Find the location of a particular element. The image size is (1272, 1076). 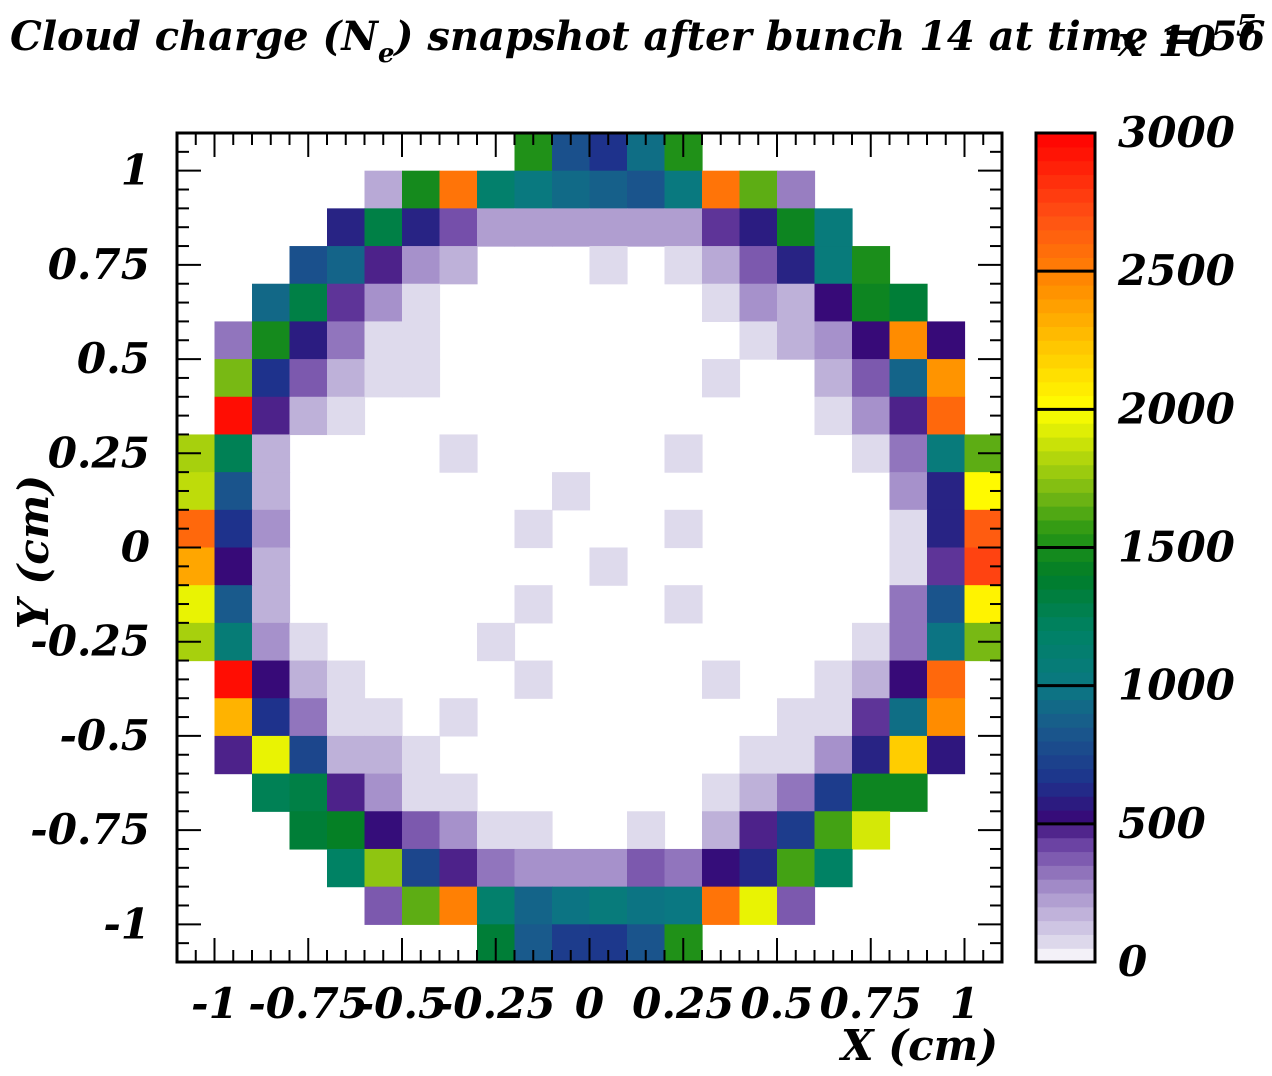

y-tick-label: -0.5 is located at coordinates (104, 735).